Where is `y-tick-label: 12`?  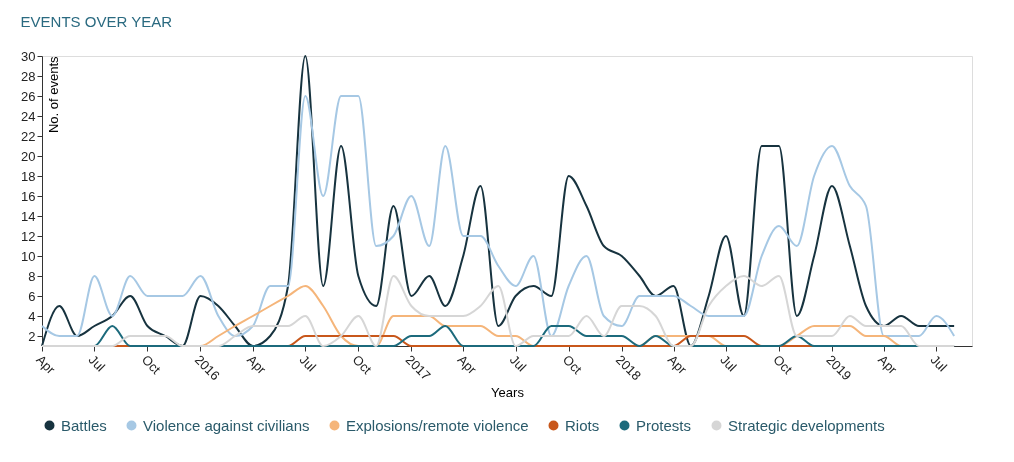 y-tick-label: 12 is located at coordinates (28, 236).